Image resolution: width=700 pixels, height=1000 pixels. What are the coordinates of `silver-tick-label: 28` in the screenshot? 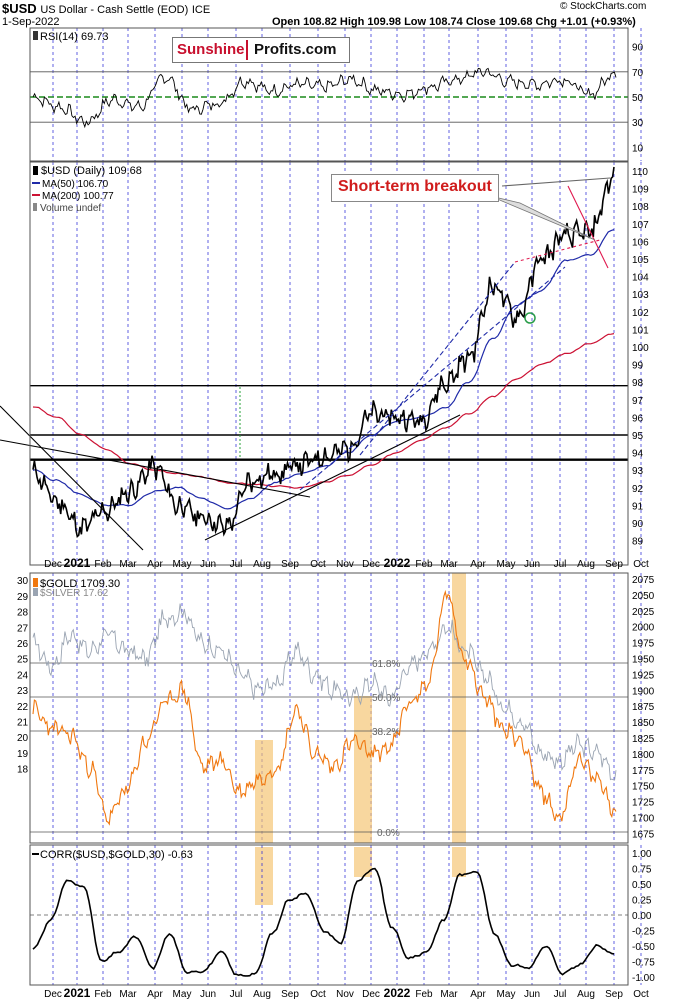 It's located at (23, 613).